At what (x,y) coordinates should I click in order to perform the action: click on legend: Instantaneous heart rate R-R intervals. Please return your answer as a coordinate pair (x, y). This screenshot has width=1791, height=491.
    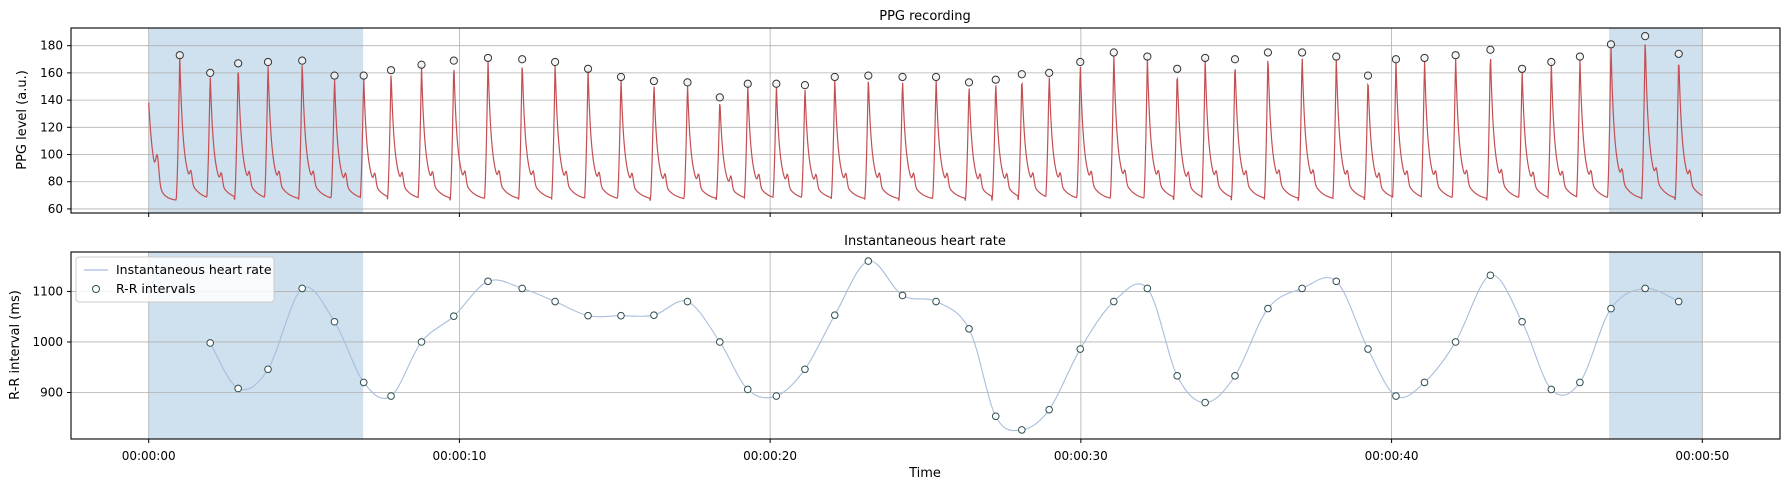
    Looking at the image, I should click on (175, 279).